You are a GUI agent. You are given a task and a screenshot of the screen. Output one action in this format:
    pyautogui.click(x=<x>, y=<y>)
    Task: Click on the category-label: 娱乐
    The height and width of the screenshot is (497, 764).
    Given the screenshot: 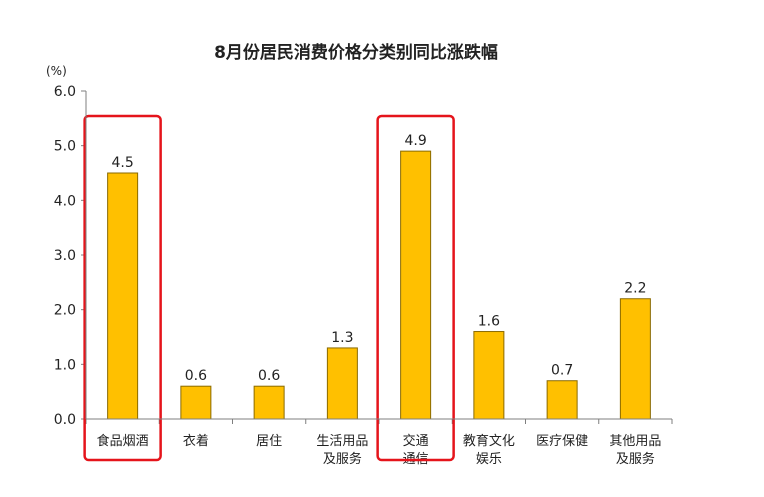 What is the action you would take?
    pyautogui.click(x=489, y=459)
    